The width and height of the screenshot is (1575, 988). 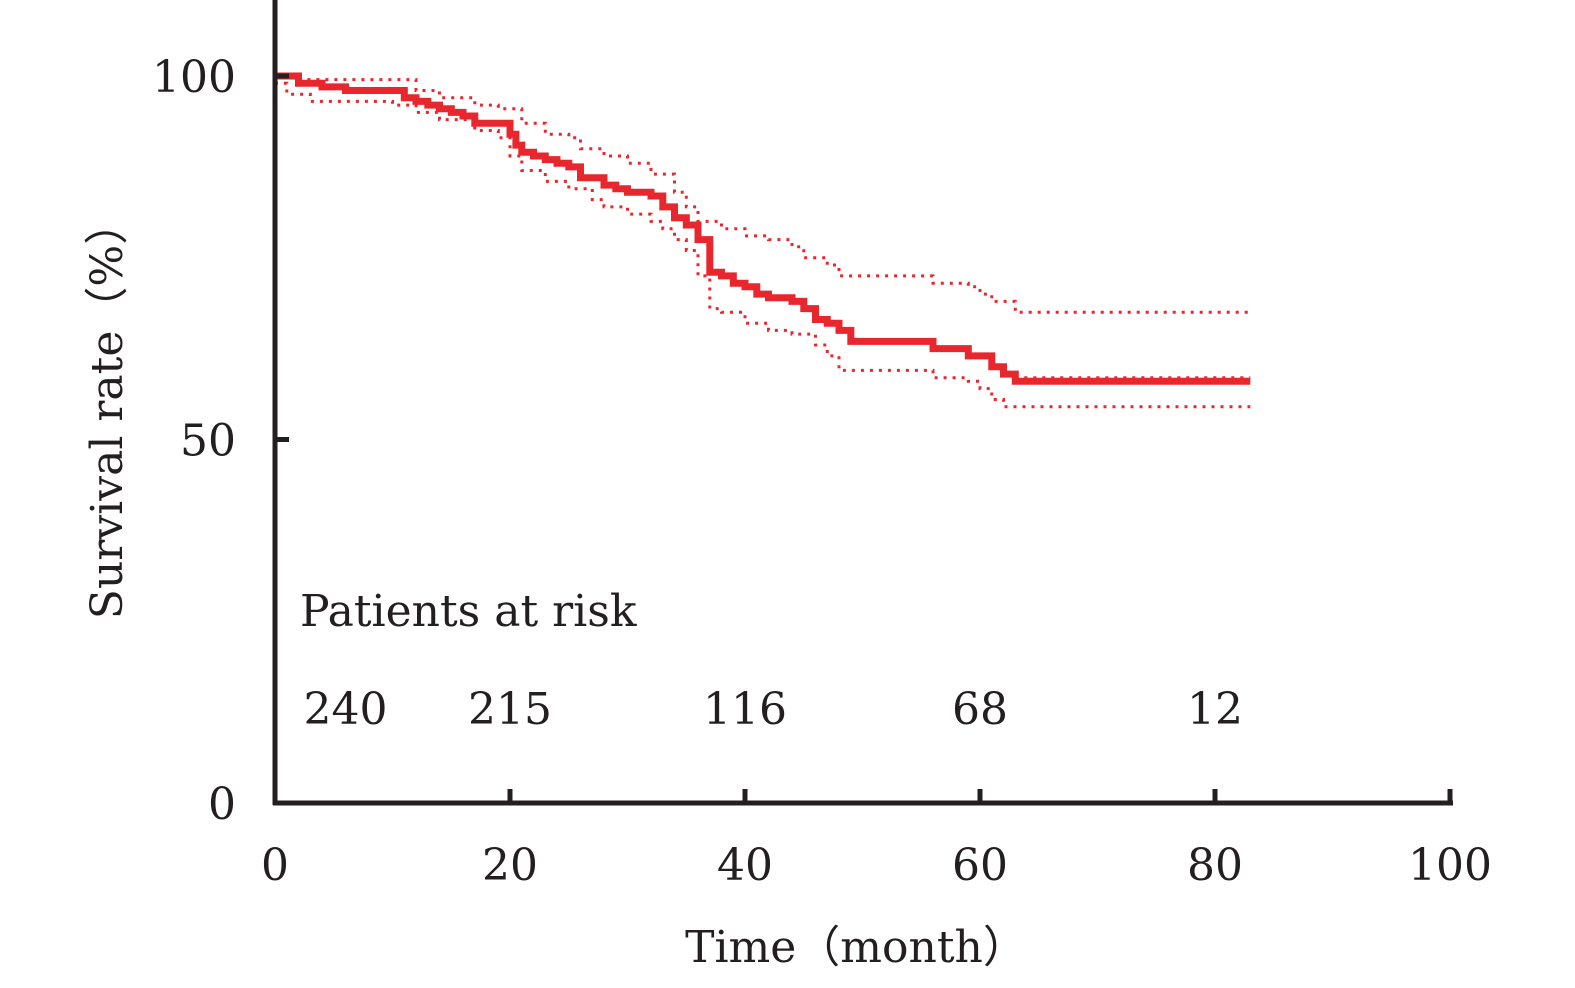 What do you see at coordinates (510, 709) in the screenshot?
I see `risk-count-label: 215` at bounding box center [510, 709].